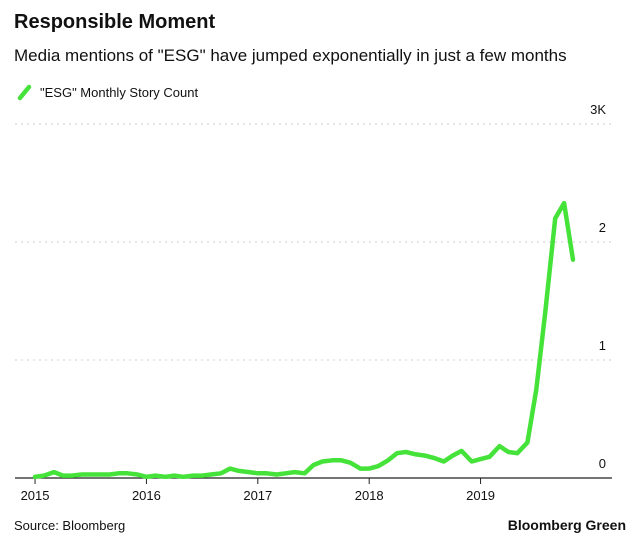  I want to click on source: Source: Bloomberg, so click(69, 525).